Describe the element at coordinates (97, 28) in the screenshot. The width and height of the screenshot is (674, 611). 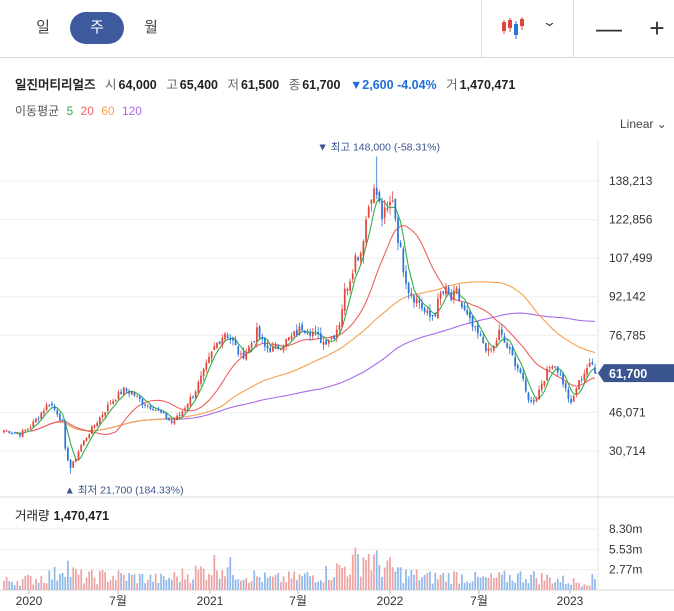
I see `period-week-tab: 주` at that location.